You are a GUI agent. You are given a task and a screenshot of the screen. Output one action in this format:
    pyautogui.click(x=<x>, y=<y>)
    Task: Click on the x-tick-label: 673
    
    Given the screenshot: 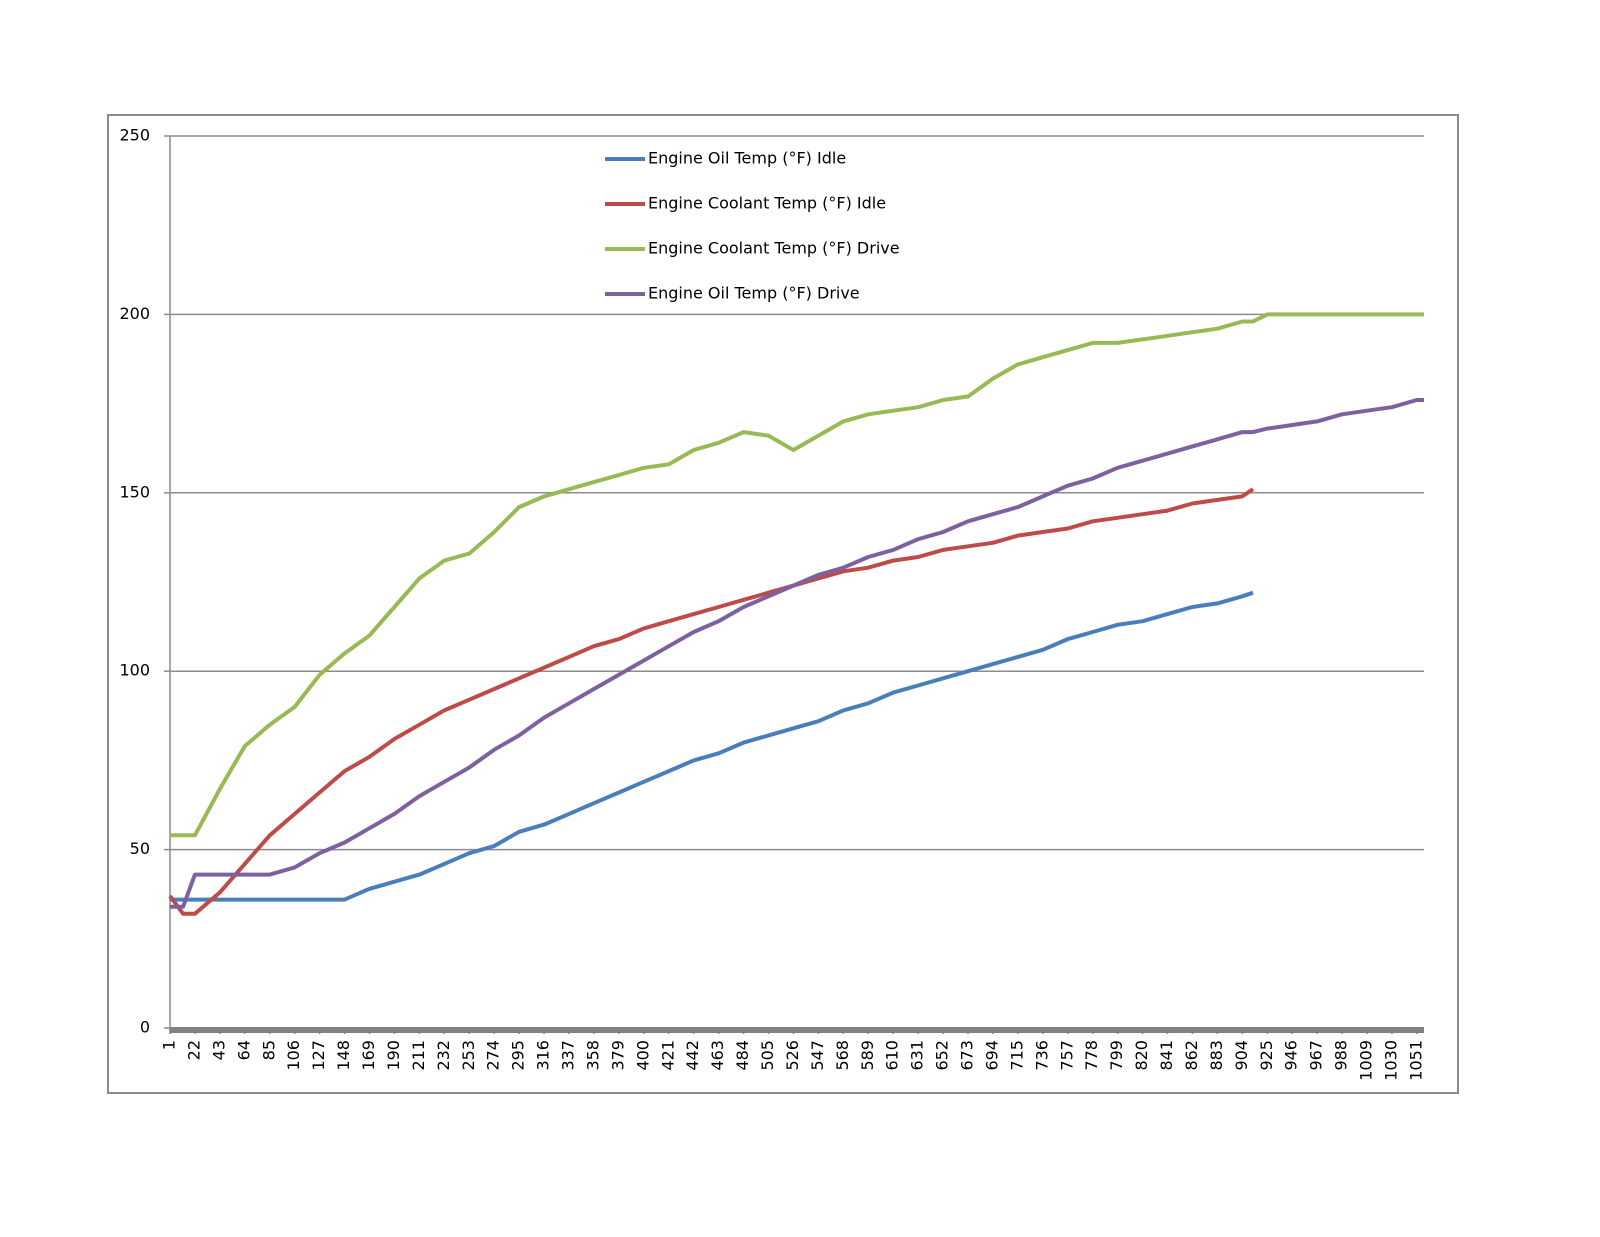 What is the action you would take?
    pyautogui.click(x=967, y=1055)
    